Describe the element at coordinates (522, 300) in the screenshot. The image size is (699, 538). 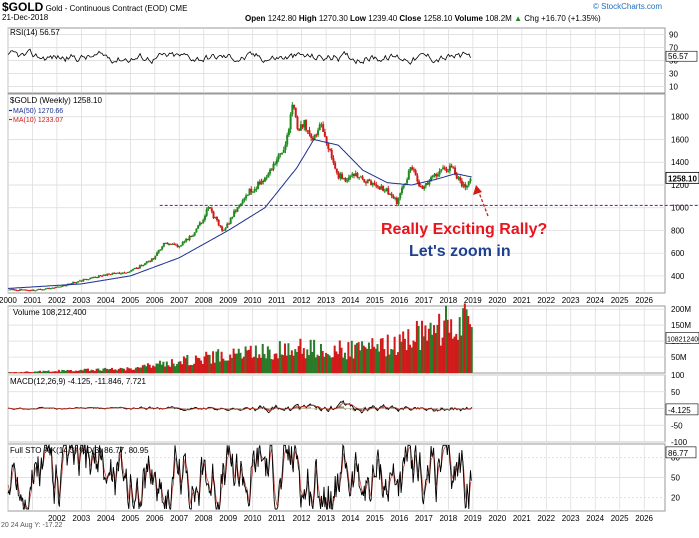
I see `price-x-label-2021: 2021` at that location.